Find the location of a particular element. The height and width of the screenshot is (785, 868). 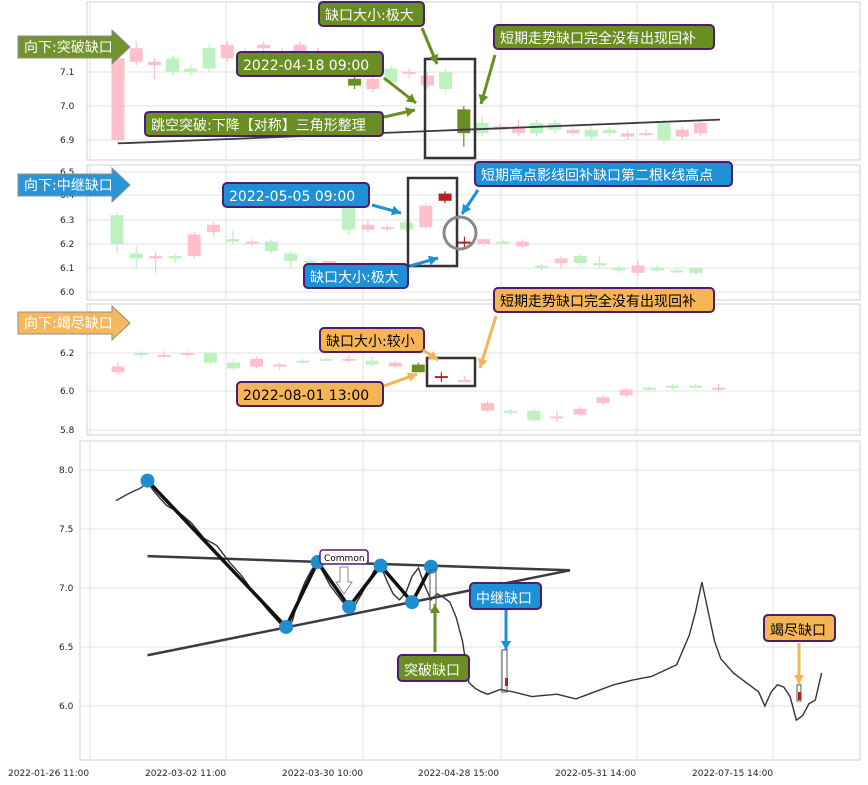

runaway-marker-arrow is located at coordinates (506, 630).